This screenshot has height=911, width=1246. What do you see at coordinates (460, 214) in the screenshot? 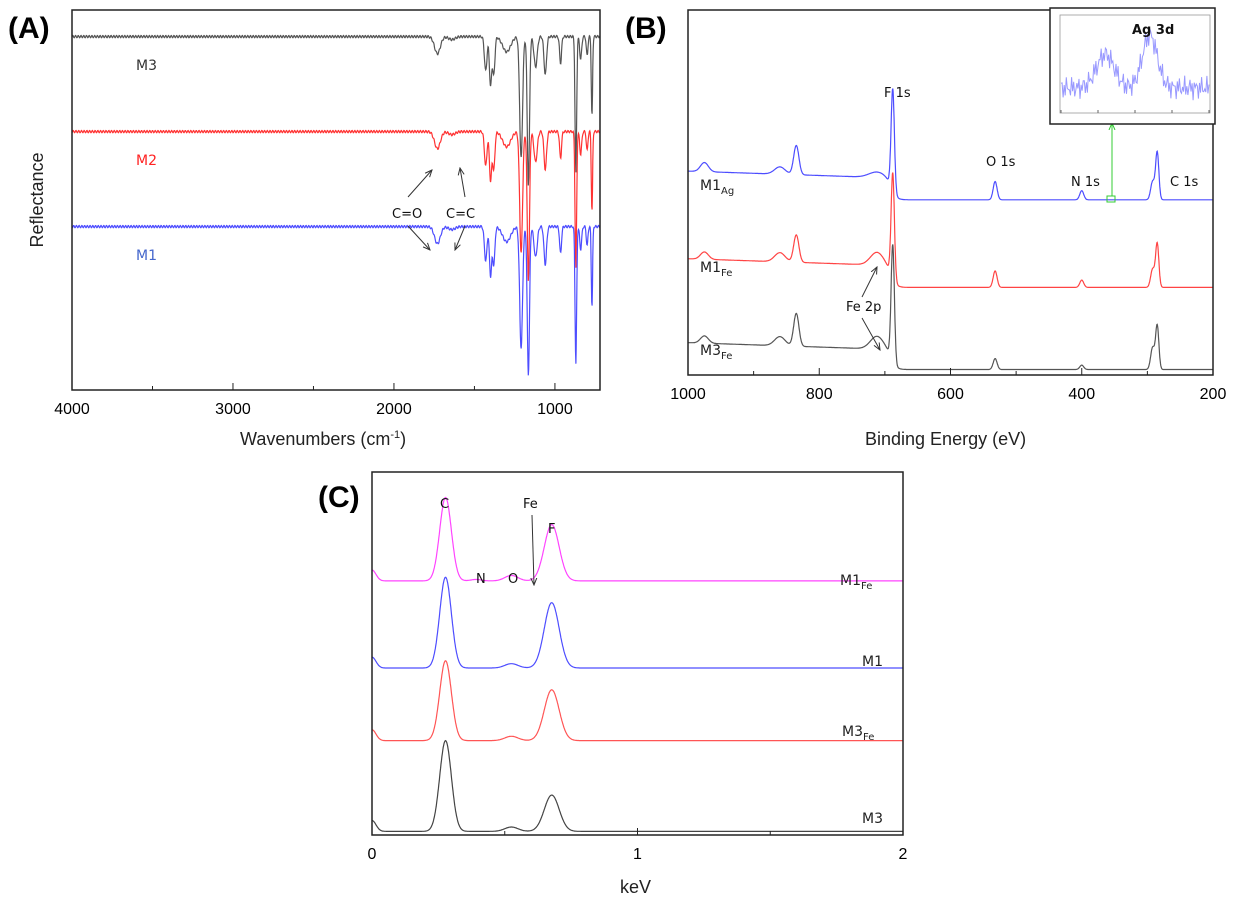
I see `annotation-c-c: C=C` at bounding box center [460, 214].